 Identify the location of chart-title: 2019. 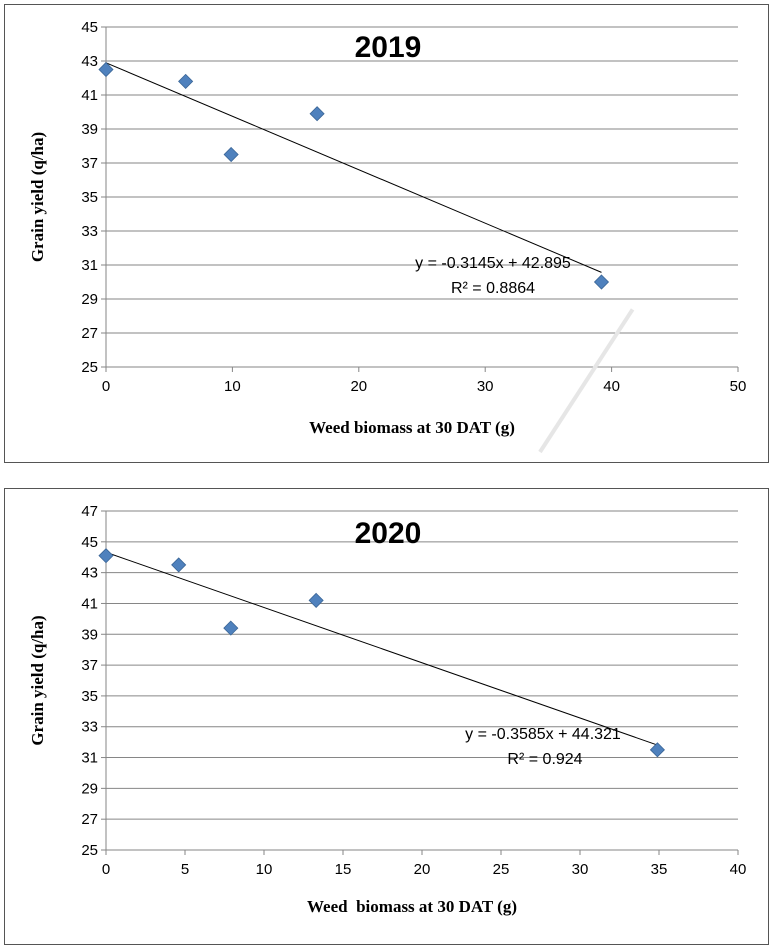
(388, 47).